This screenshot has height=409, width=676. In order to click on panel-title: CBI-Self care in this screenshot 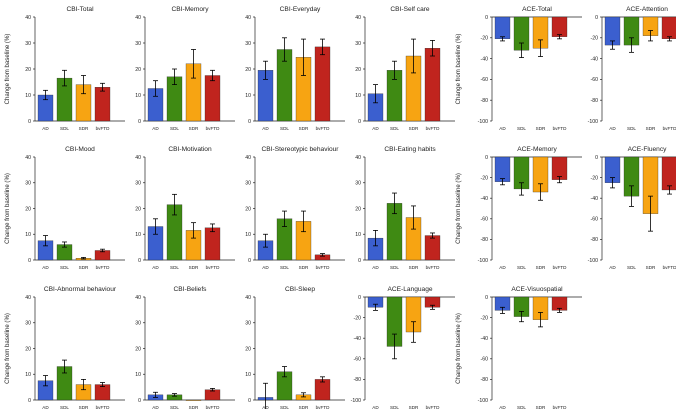, I will do `click(410, 9)`.